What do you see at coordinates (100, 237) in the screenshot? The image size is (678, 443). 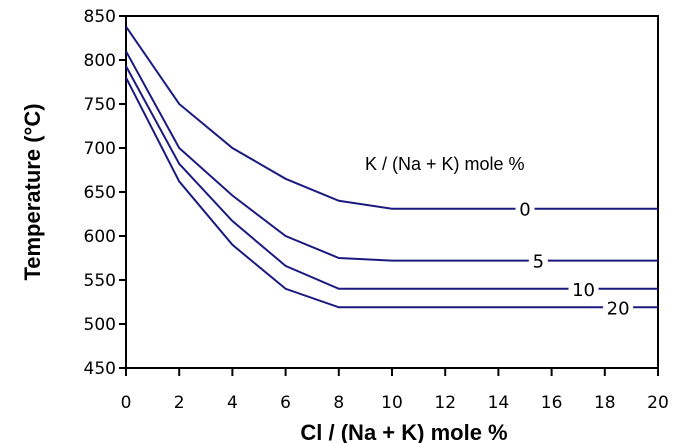 I see `y-tick-label: 600` at bounding box center [100, 237].